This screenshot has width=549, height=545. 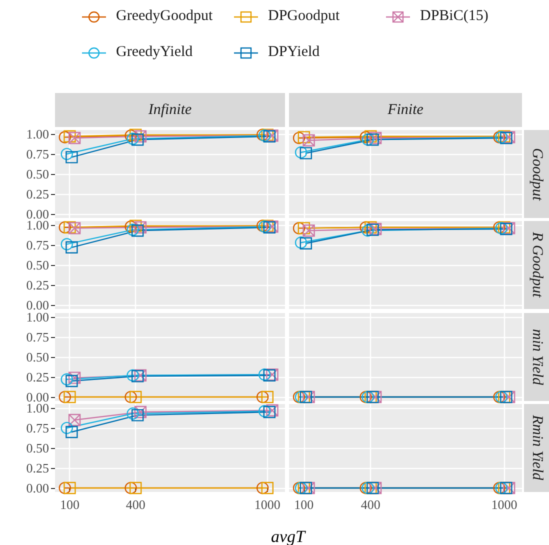 What do you see at coordinates (294, 52) in the screenshot?
I see `legend-label: DPYield` at bounding box center [294, 52].